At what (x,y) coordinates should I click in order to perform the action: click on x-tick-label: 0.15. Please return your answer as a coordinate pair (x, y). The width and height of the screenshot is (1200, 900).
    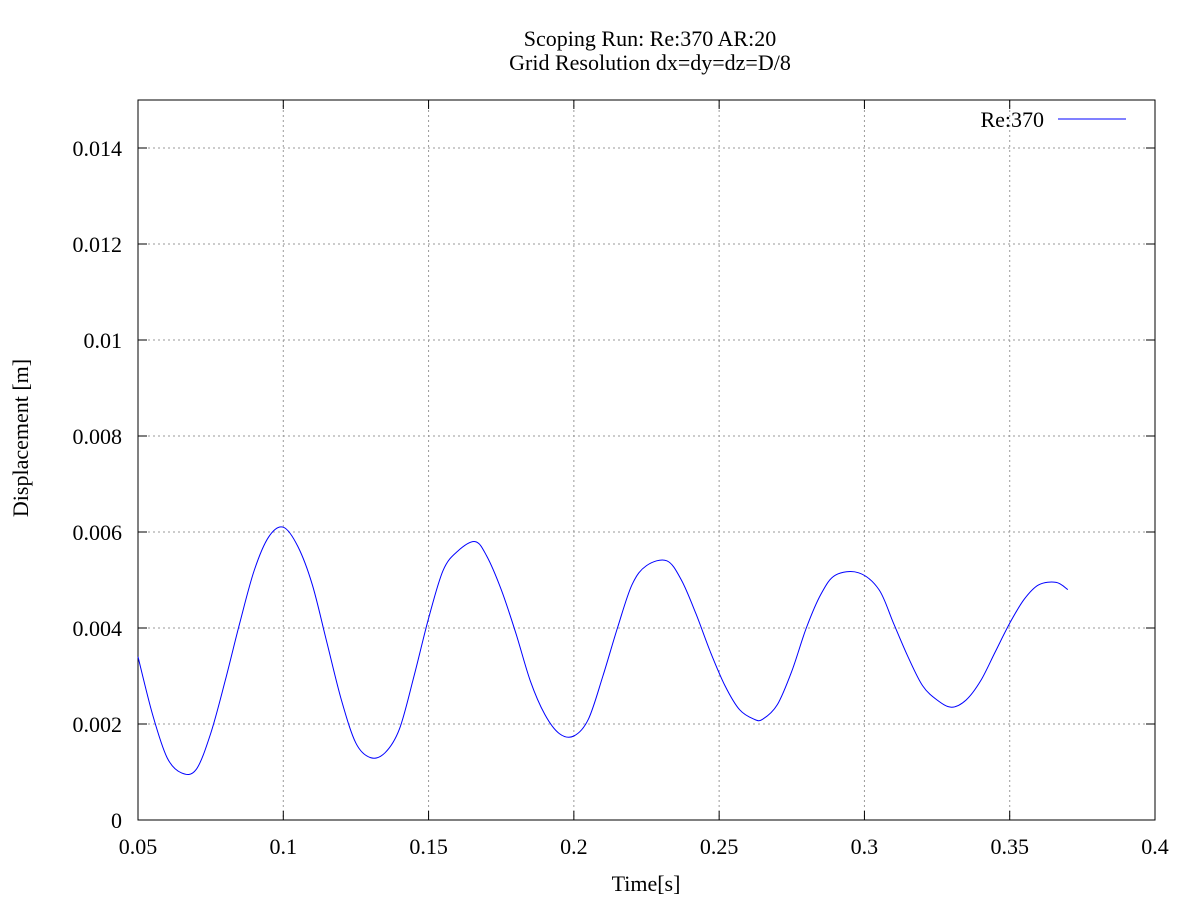
    Looking at the image, I should click on (428, 846).